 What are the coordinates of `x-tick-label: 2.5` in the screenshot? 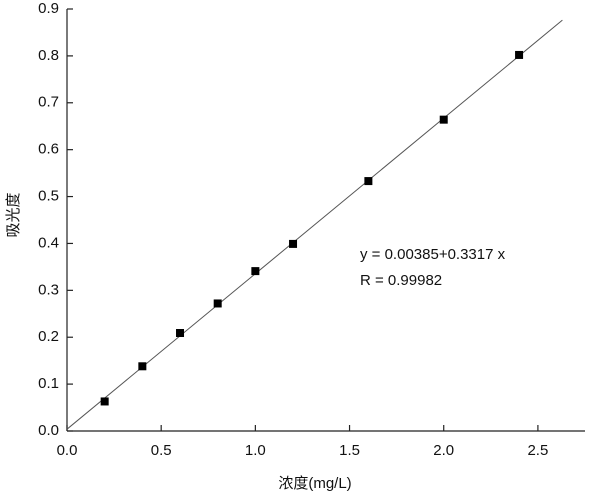 It's located at (537, 450).